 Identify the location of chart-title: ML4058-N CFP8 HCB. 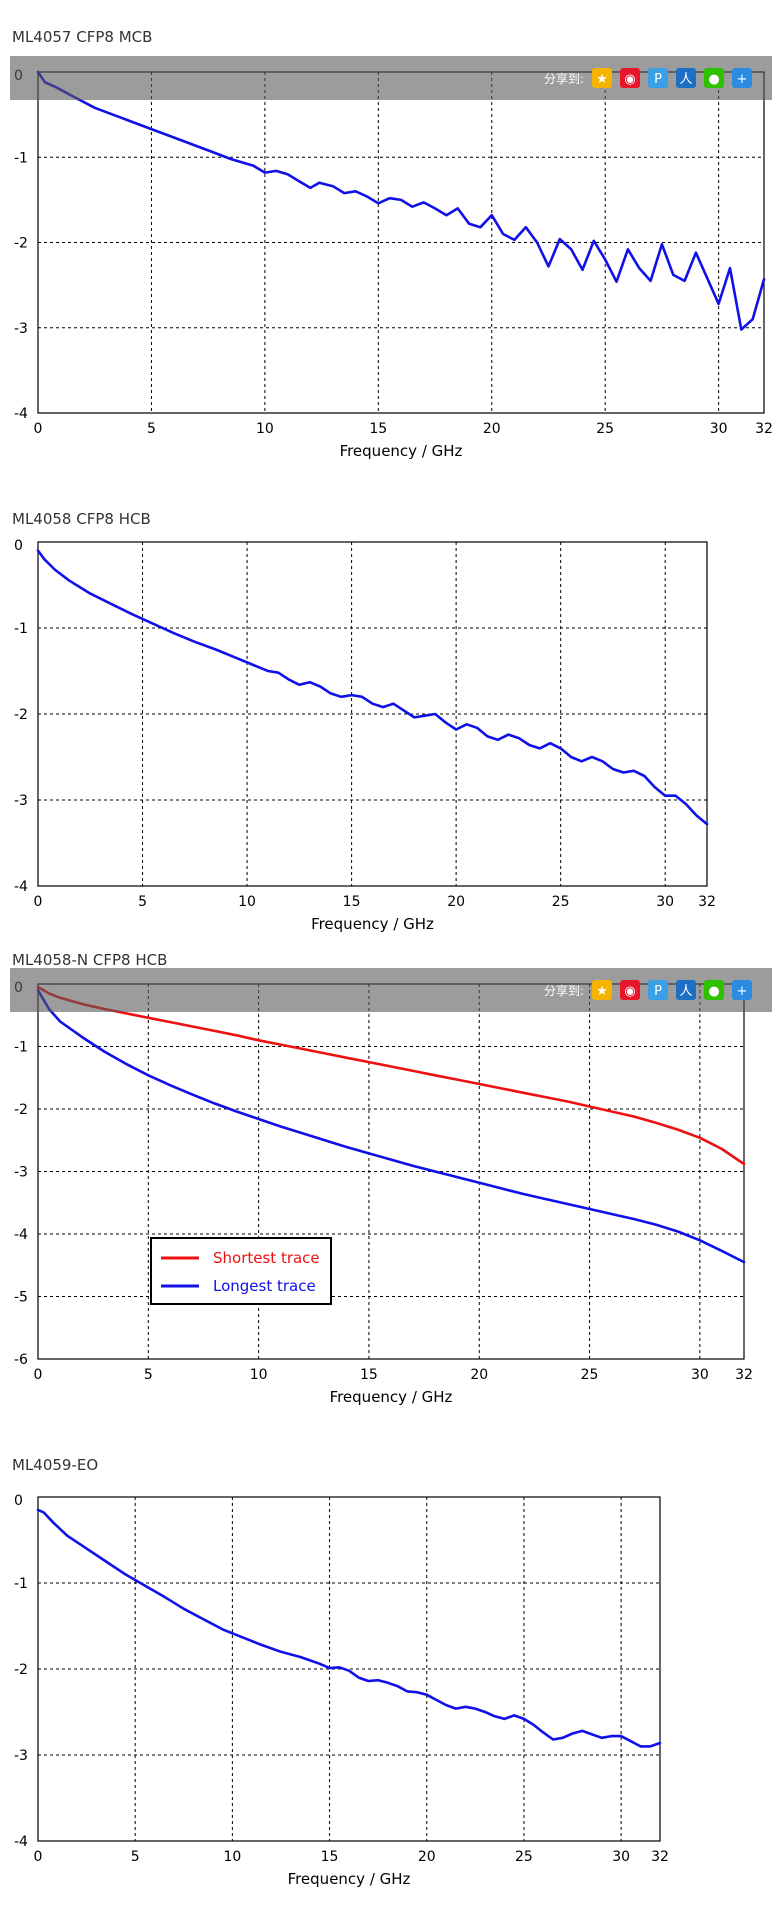
(90, 960).